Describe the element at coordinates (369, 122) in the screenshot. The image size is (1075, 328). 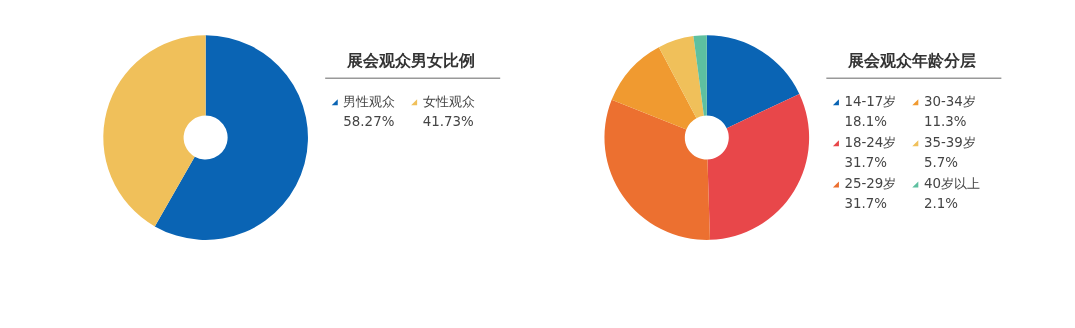
I see `data-label: 58.27%` at that location.